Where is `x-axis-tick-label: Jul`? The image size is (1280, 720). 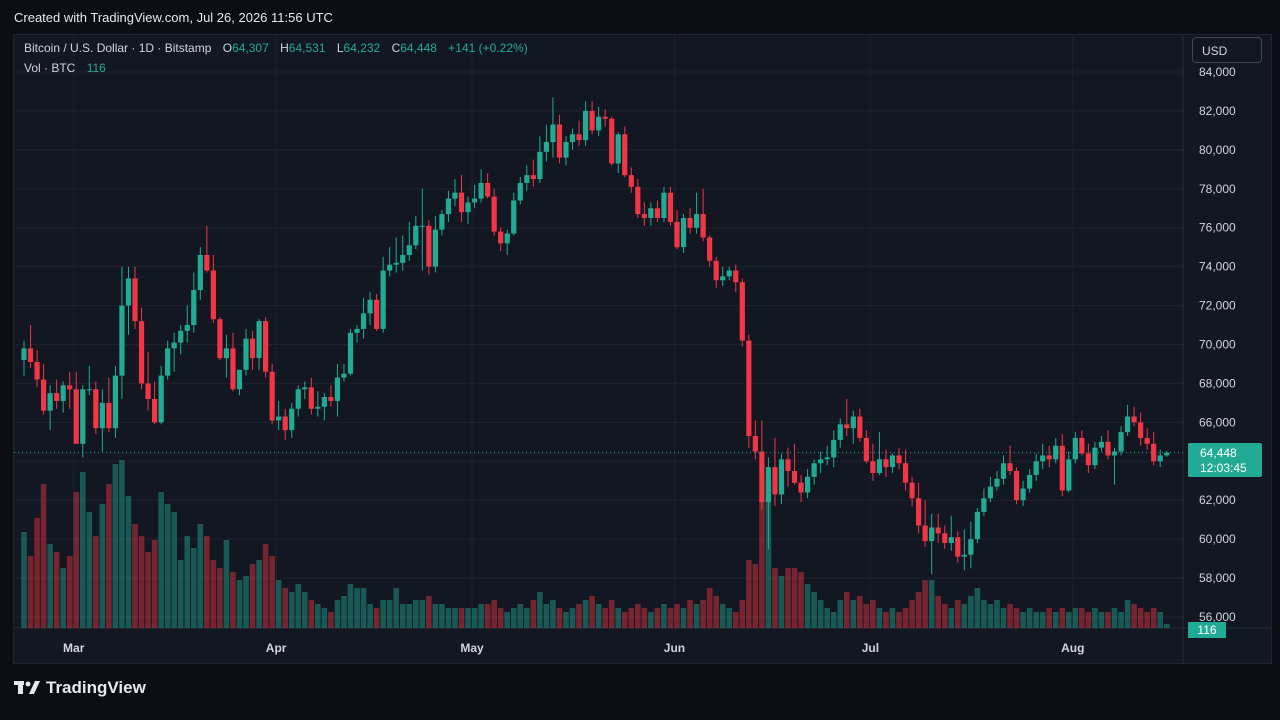
x-axis-tick-label: Jul is located at coordinates (870, 648).